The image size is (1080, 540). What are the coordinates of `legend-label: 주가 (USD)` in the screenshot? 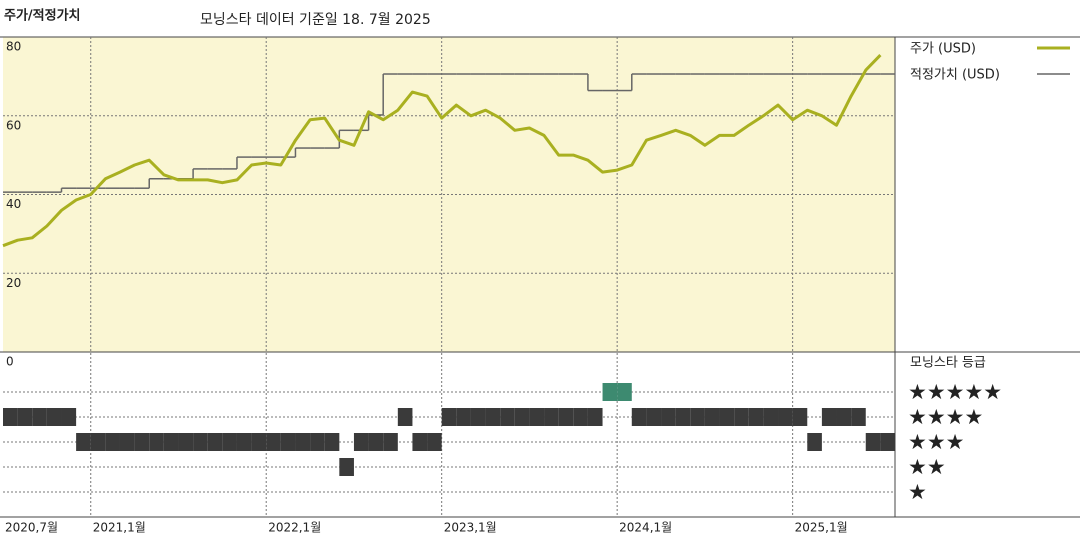 It's located at (943, 49).